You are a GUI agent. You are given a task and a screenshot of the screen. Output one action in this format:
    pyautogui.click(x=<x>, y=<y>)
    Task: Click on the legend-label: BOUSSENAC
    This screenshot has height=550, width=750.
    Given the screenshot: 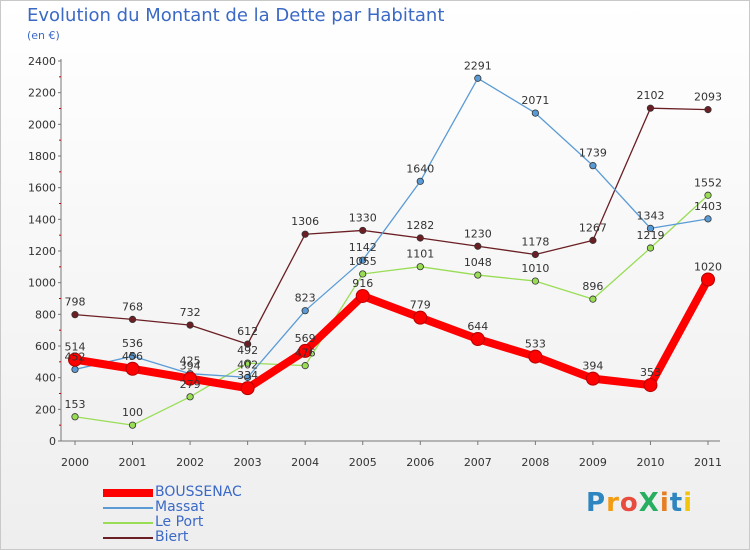 What is the action you would take?
    pyautogui.click(x=198, y=492)
    